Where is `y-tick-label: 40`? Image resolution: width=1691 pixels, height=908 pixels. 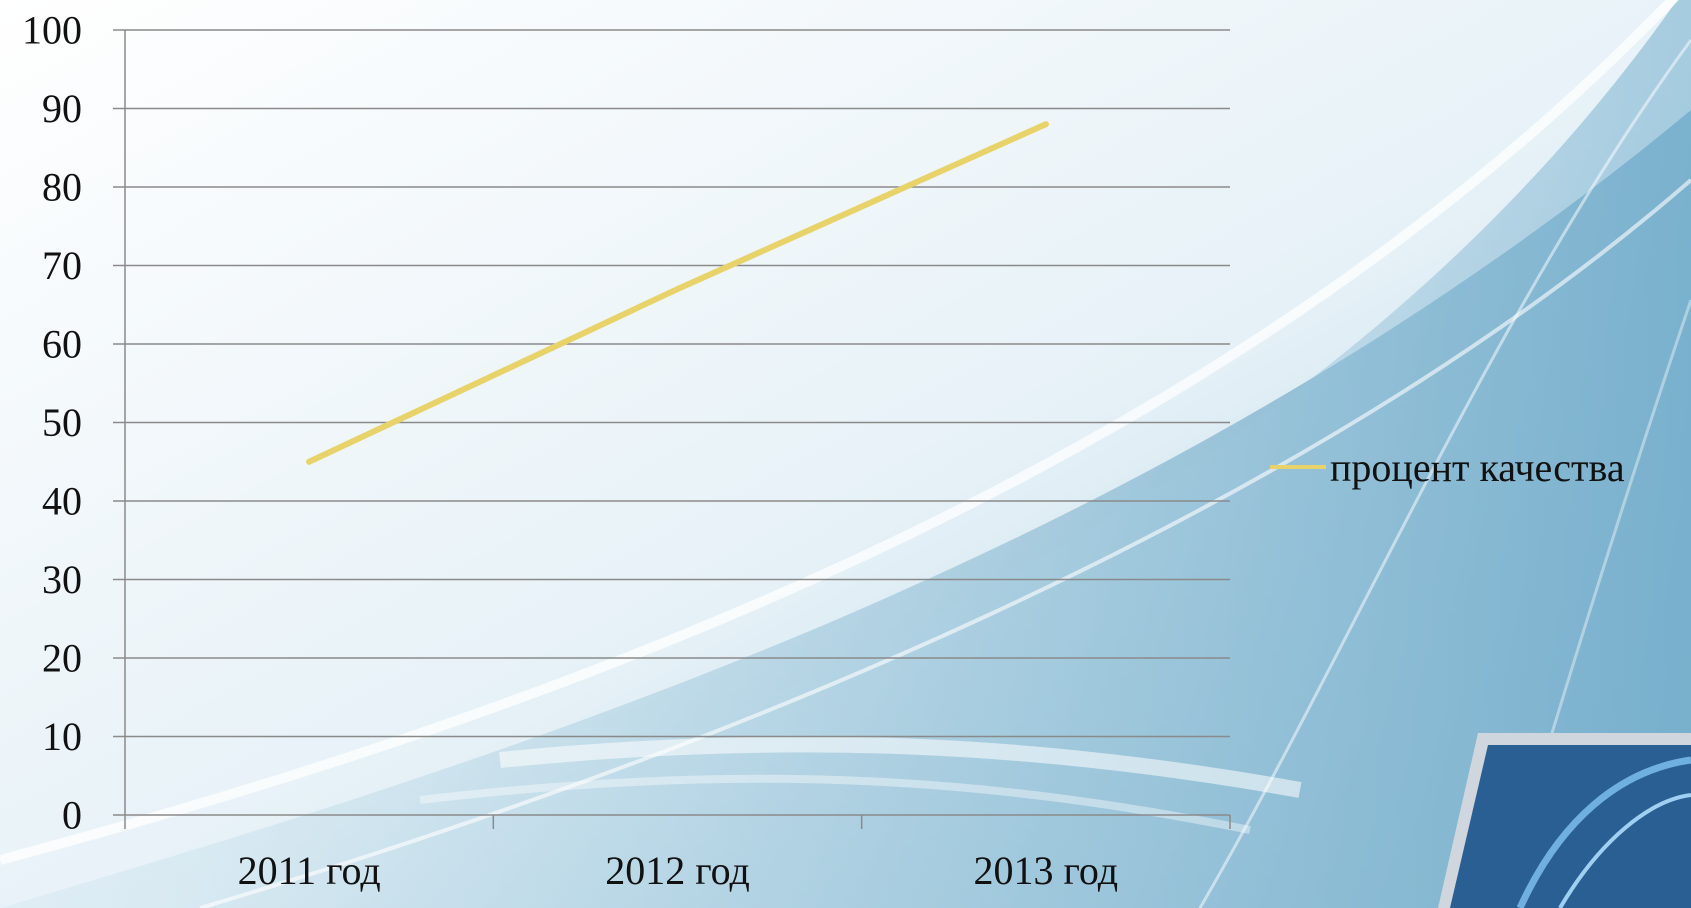 y-tick-label: 40 is located at coordinates (62, 501).